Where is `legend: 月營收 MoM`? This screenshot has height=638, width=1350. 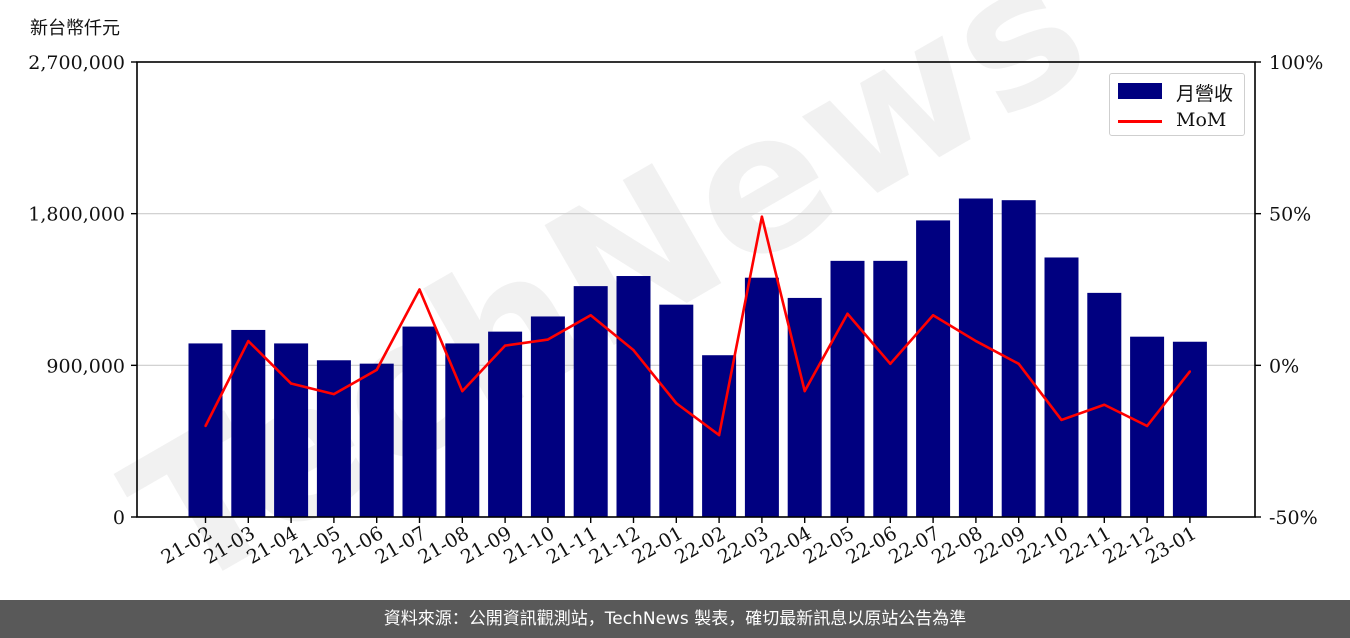
legend: 月營收 MoM is located at coordinates (1177, 104).